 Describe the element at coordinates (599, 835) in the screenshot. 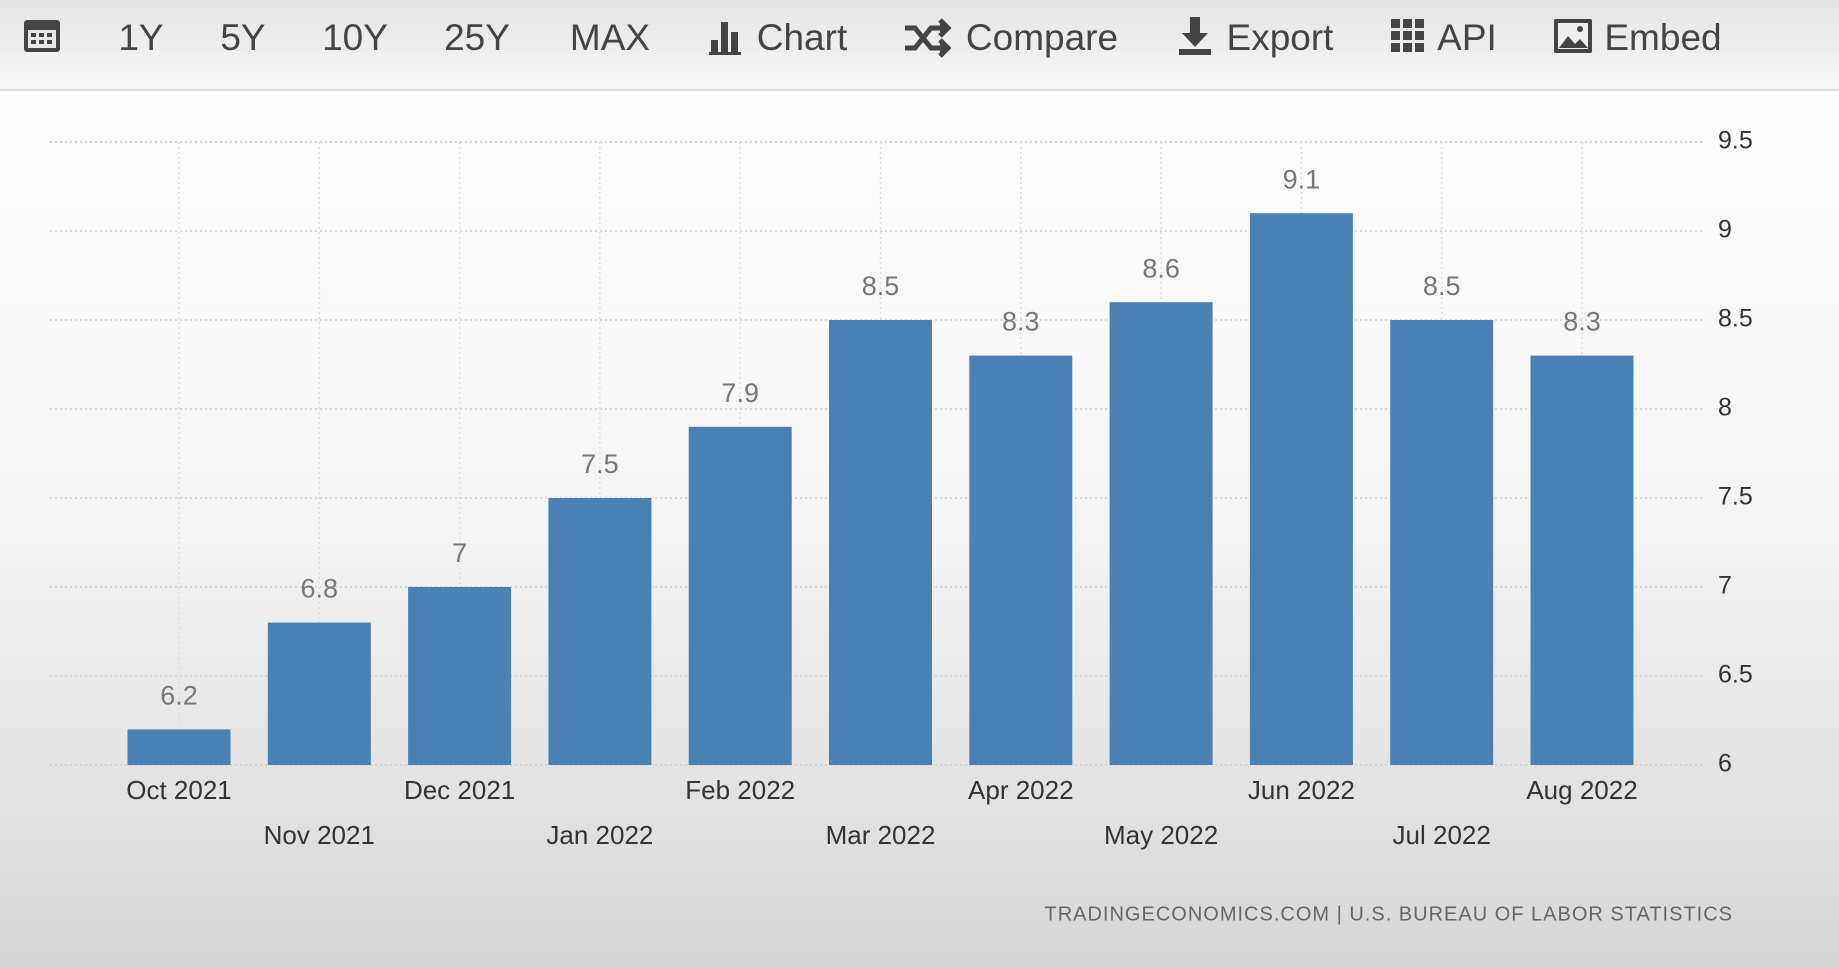

I see `x-tick-label: Jan 2022` at that location.